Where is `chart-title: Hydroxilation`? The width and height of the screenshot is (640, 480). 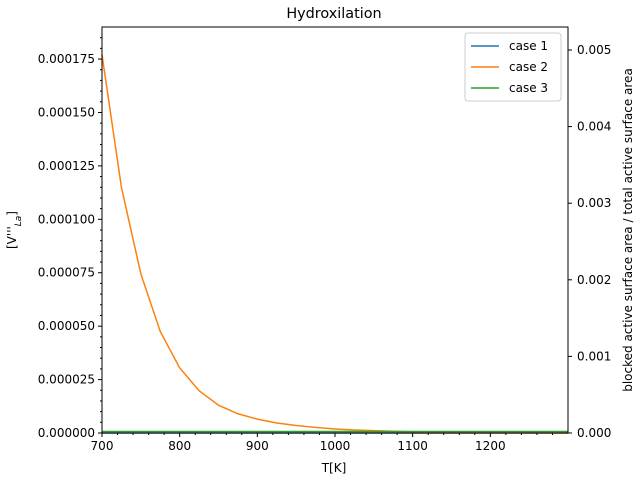
chart-title: Hydroxilation is located at coordinates (333, 14).